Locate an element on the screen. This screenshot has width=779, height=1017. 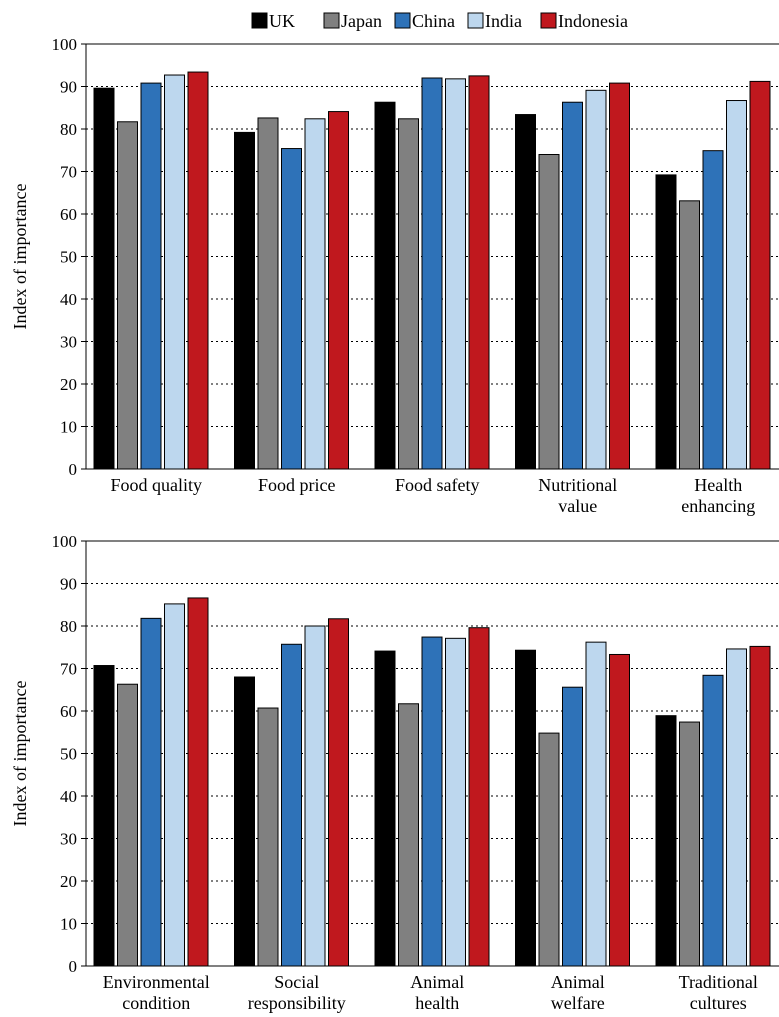
legend-label: UK is located at coordinates (282, 21).